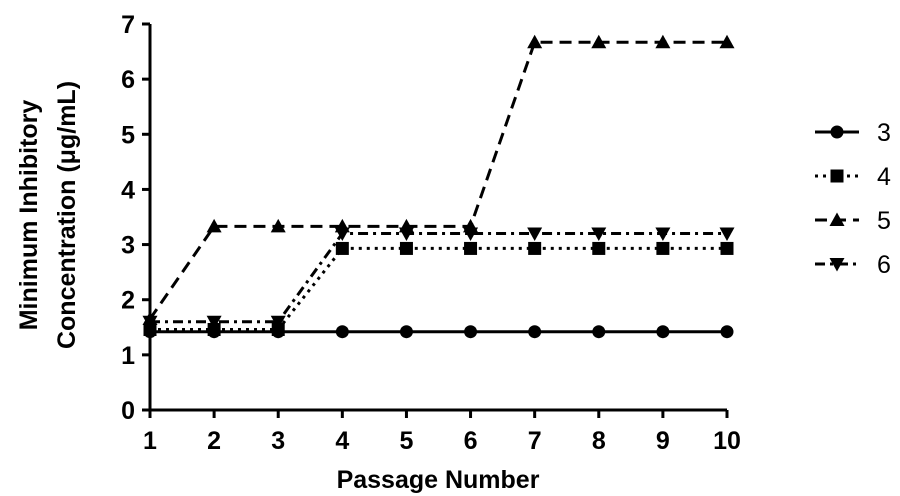 The image size is (900, 496). What do you see at coordinates (853, 177) in the screenshot?
I see `legend-item-4: 4` at bounding box center [853, 177].